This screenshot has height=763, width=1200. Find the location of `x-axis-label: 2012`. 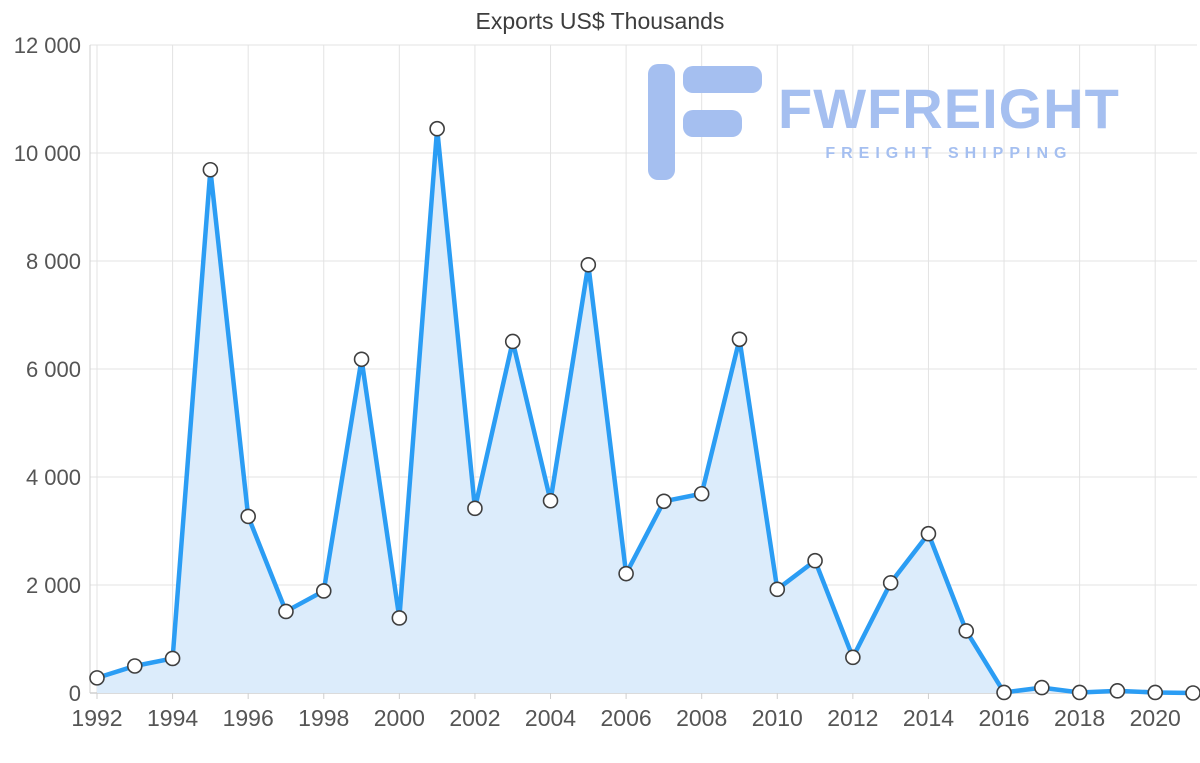

x-axis-label: 2012 is located at coordinates (852, 718).